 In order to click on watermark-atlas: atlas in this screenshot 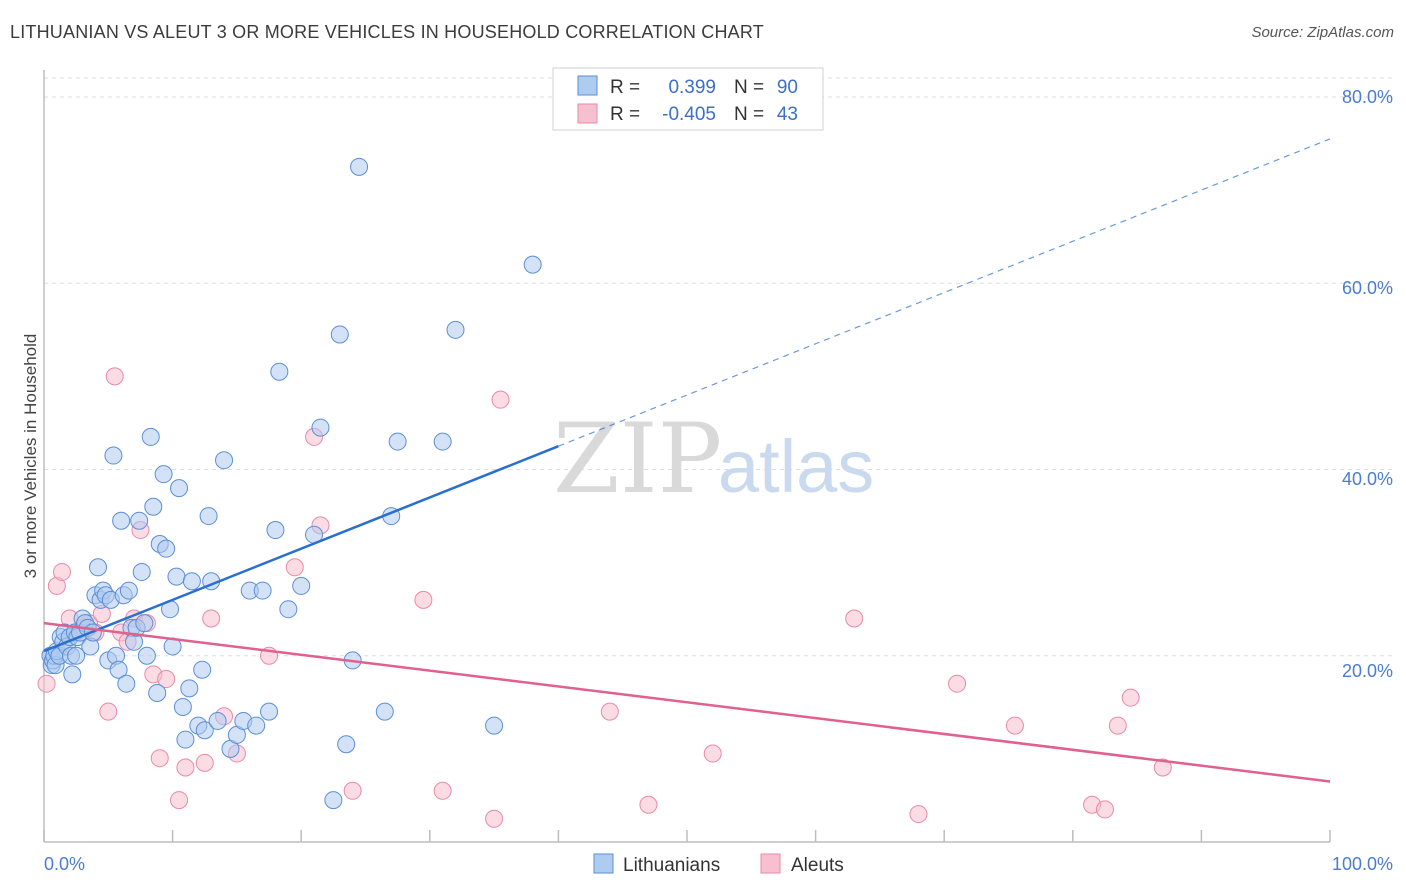, I will do `click(796, 466)`.